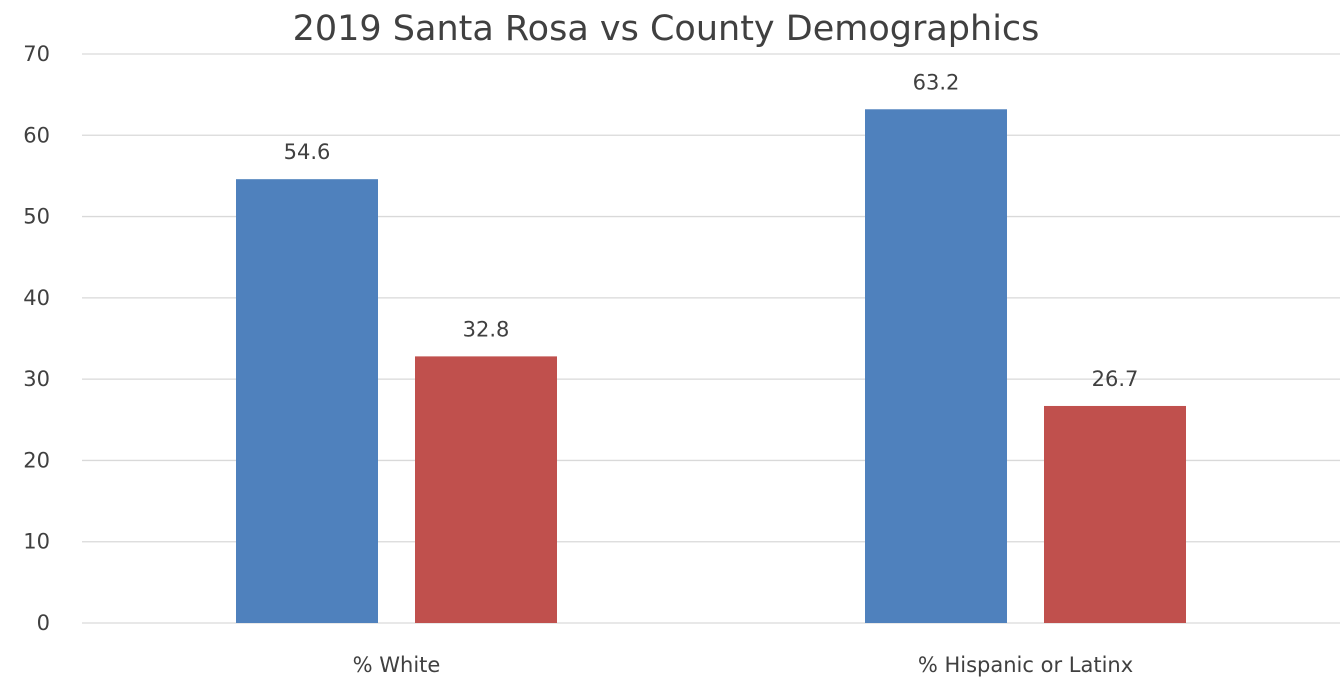 This screenshot has width=1343, height=684. I want to click on data-label: 54.6, so click(307, 152).